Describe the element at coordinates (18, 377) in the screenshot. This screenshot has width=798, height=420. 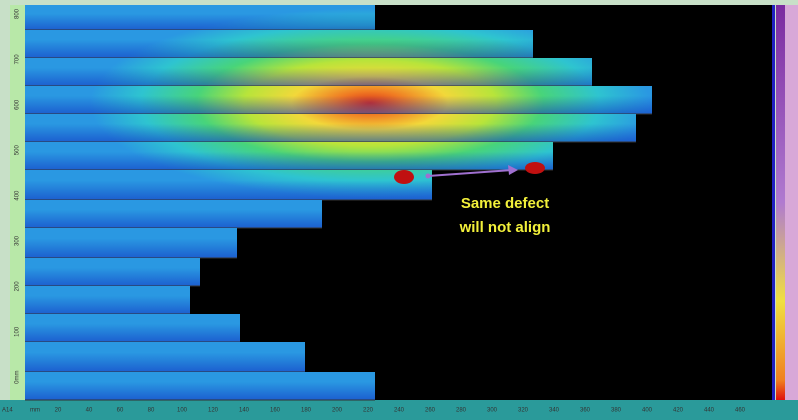
I see `left-ruler-label: 0mm` at that location.